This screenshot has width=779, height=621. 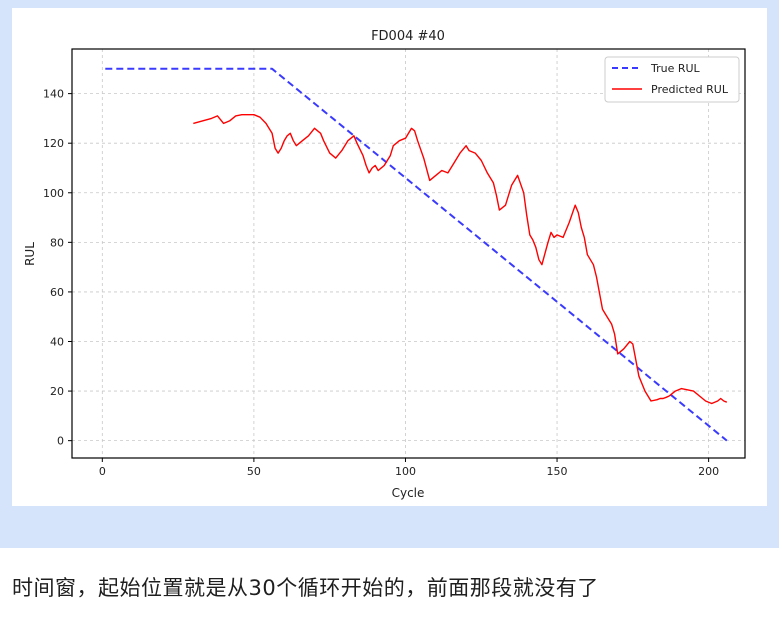 What do you see at coordinates (57, 391) in the screenshot?
I see `y-tick-label: 20` at bounding box center [57, 391].